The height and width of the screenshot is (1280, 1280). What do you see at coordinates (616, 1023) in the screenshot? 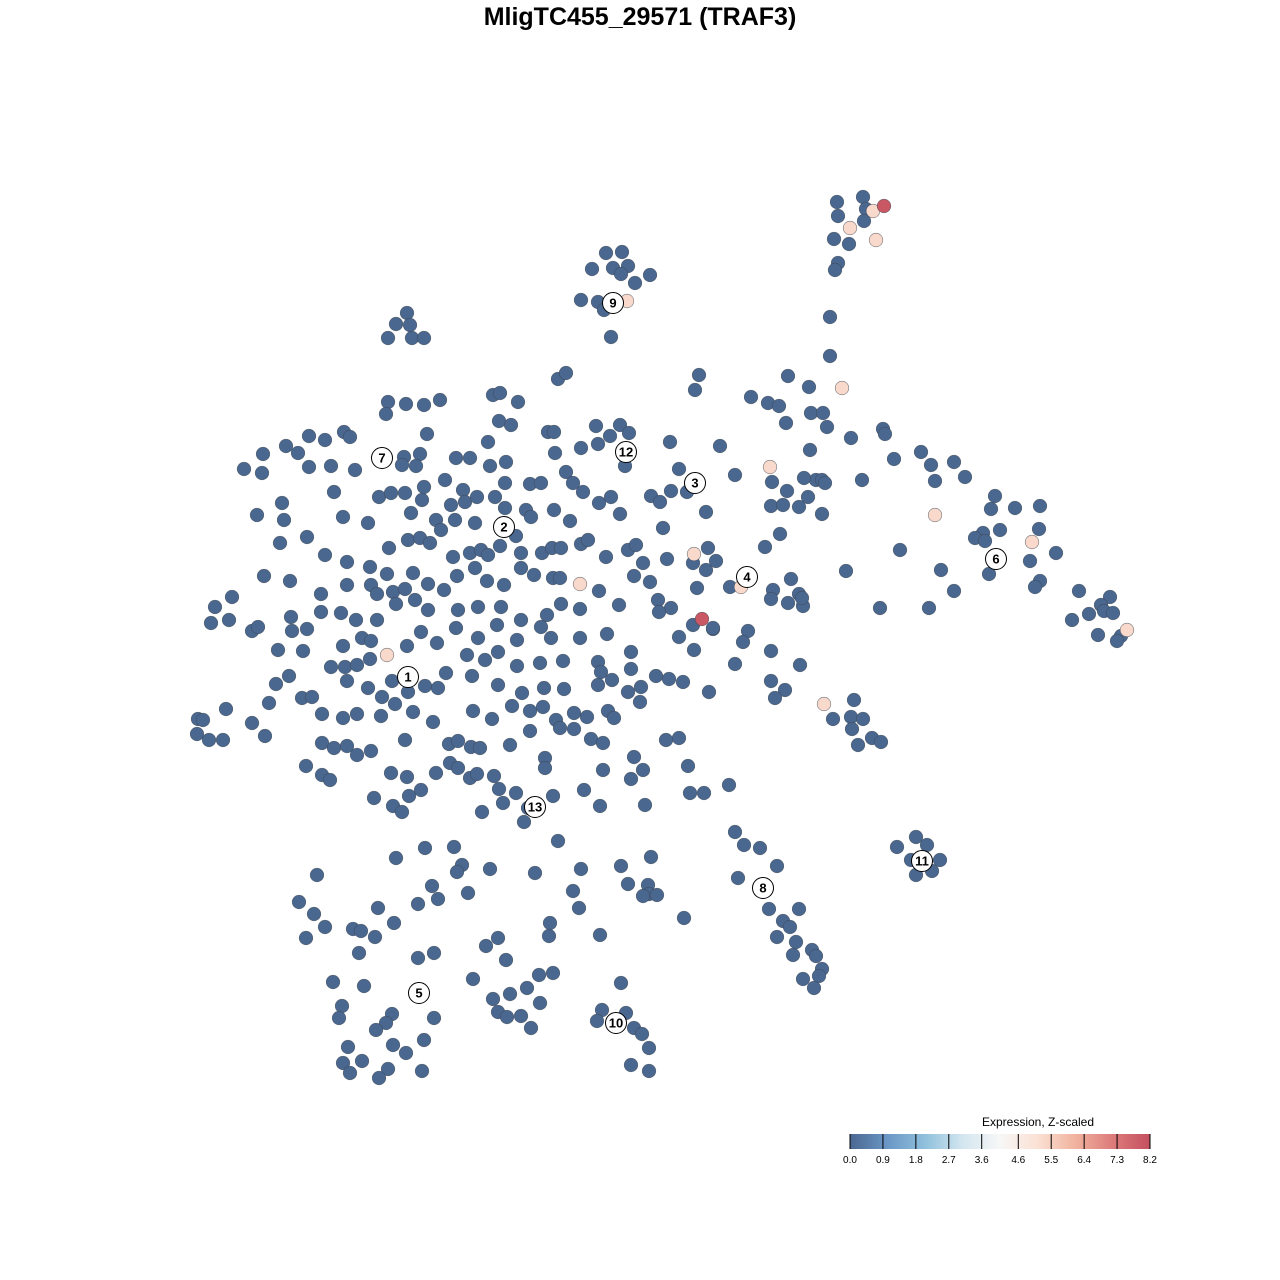
I see `cluster-label-text: 10` at bounding box center [616, 1023].